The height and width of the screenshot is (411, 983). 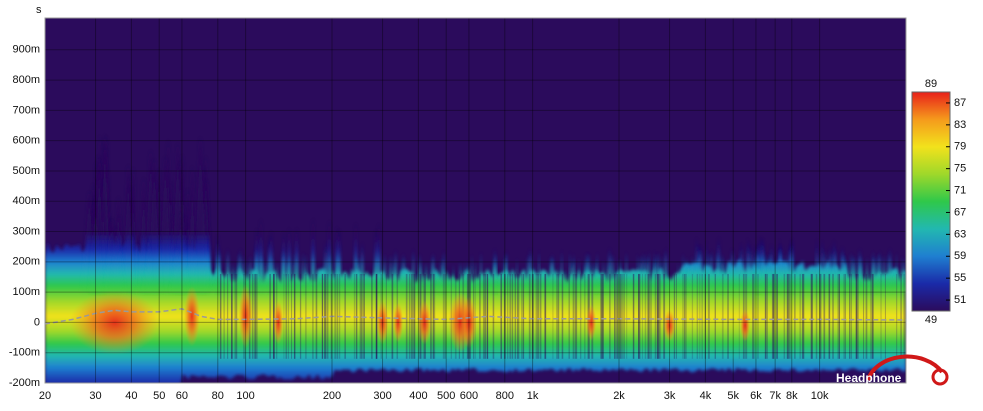 I want to click on delay-line, so click(x=475, y=316).